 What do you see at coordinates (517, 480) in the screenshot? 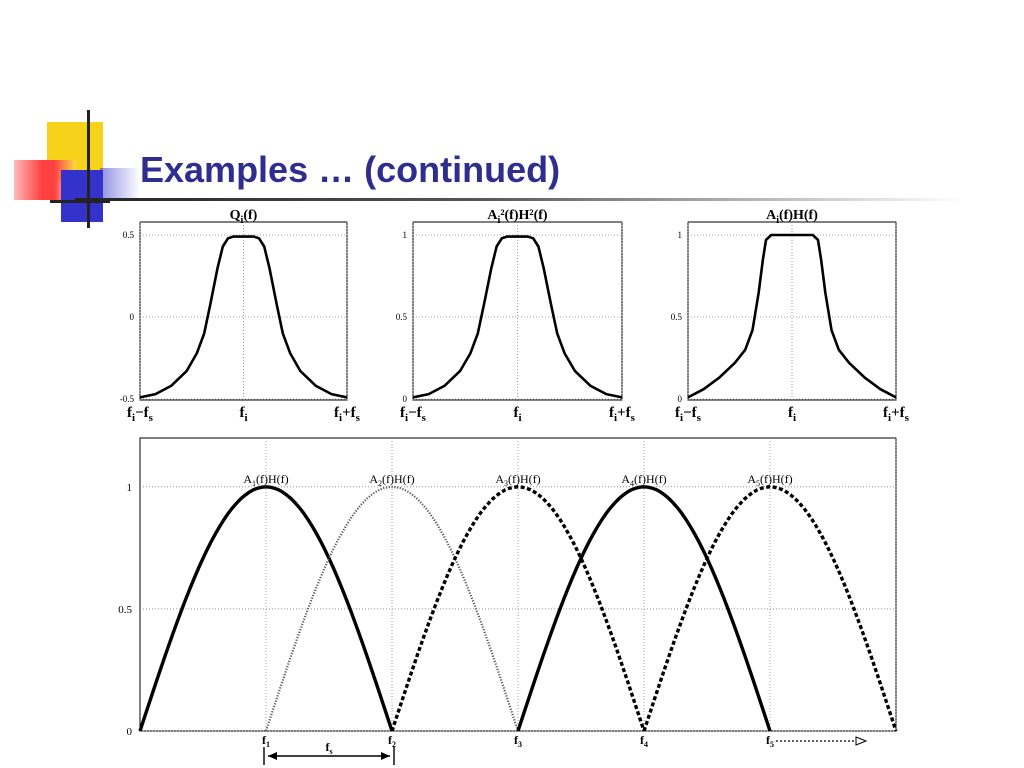
I see `series-label-3: A3(f)H(f)` at bounding box center [517, 480].